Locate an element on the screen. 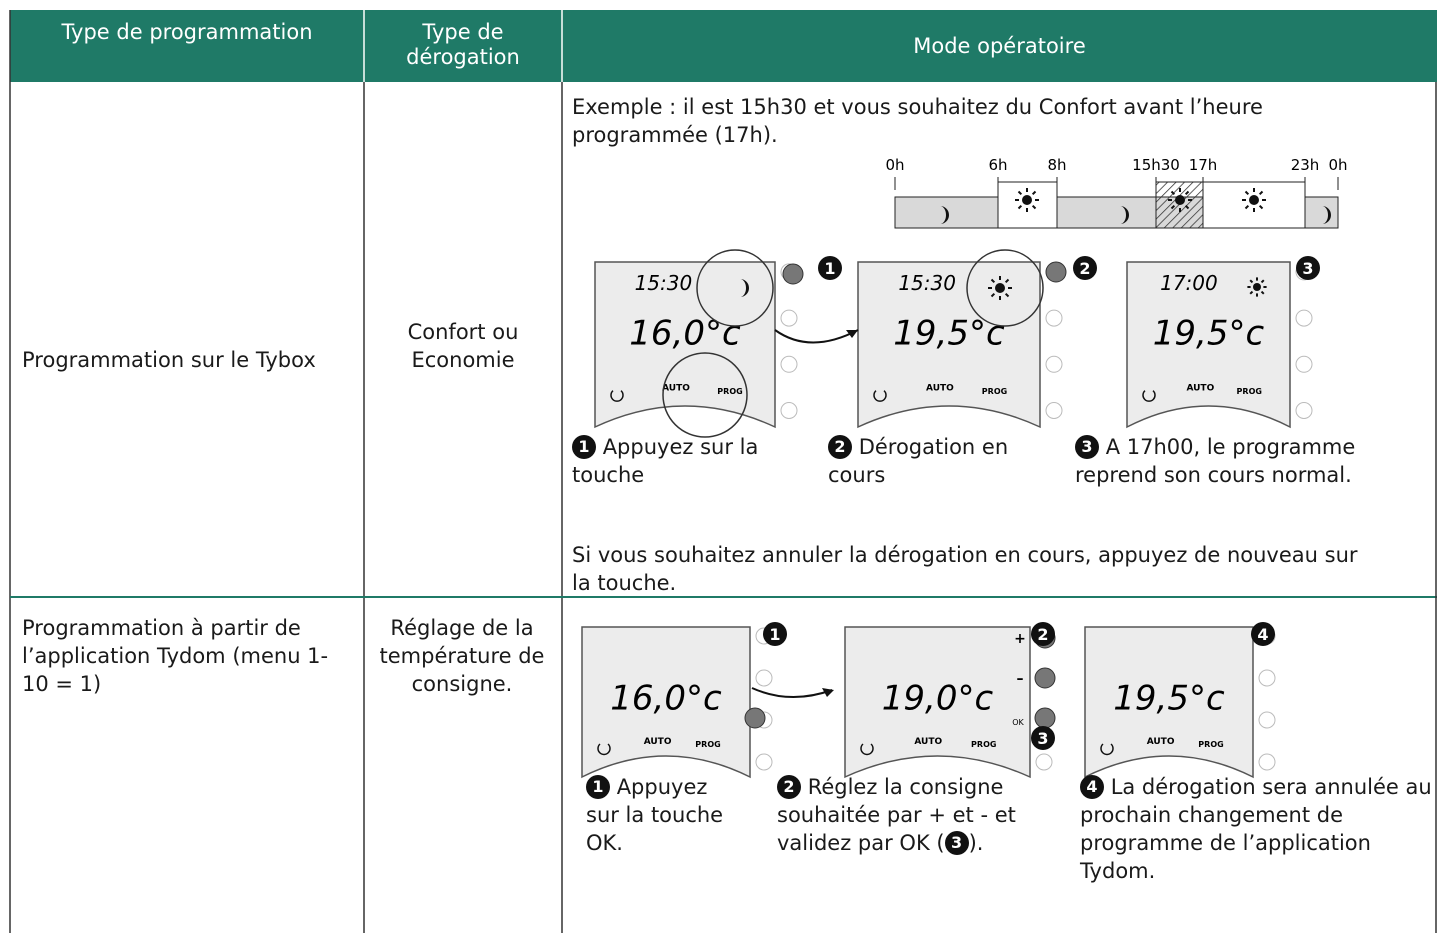  cell: Confort ou Economie is located at coordinates (463, 346).